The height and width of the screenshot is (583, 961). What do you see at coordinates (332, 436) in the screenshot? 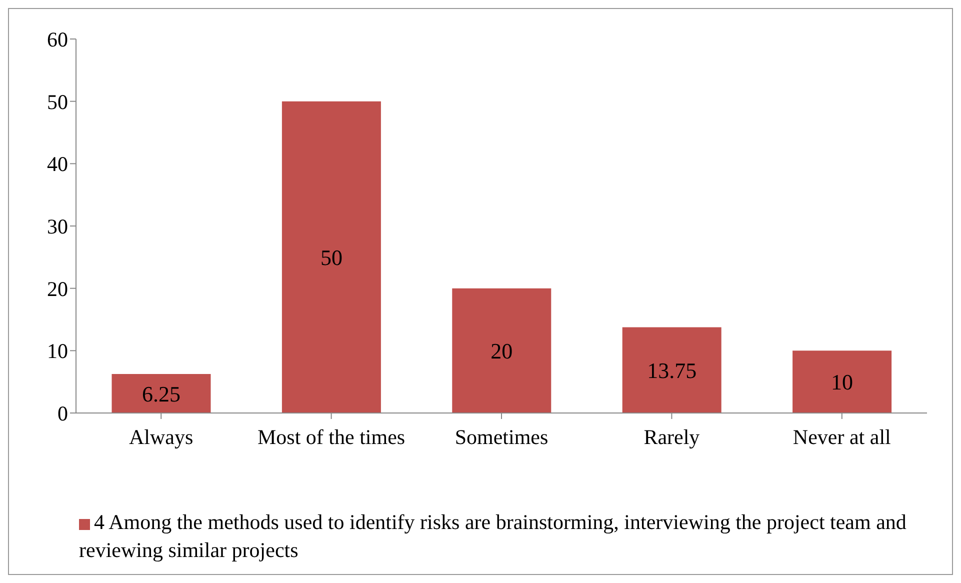
I see `x-tick-label: Most of the times` at bounding box center [332, 436].